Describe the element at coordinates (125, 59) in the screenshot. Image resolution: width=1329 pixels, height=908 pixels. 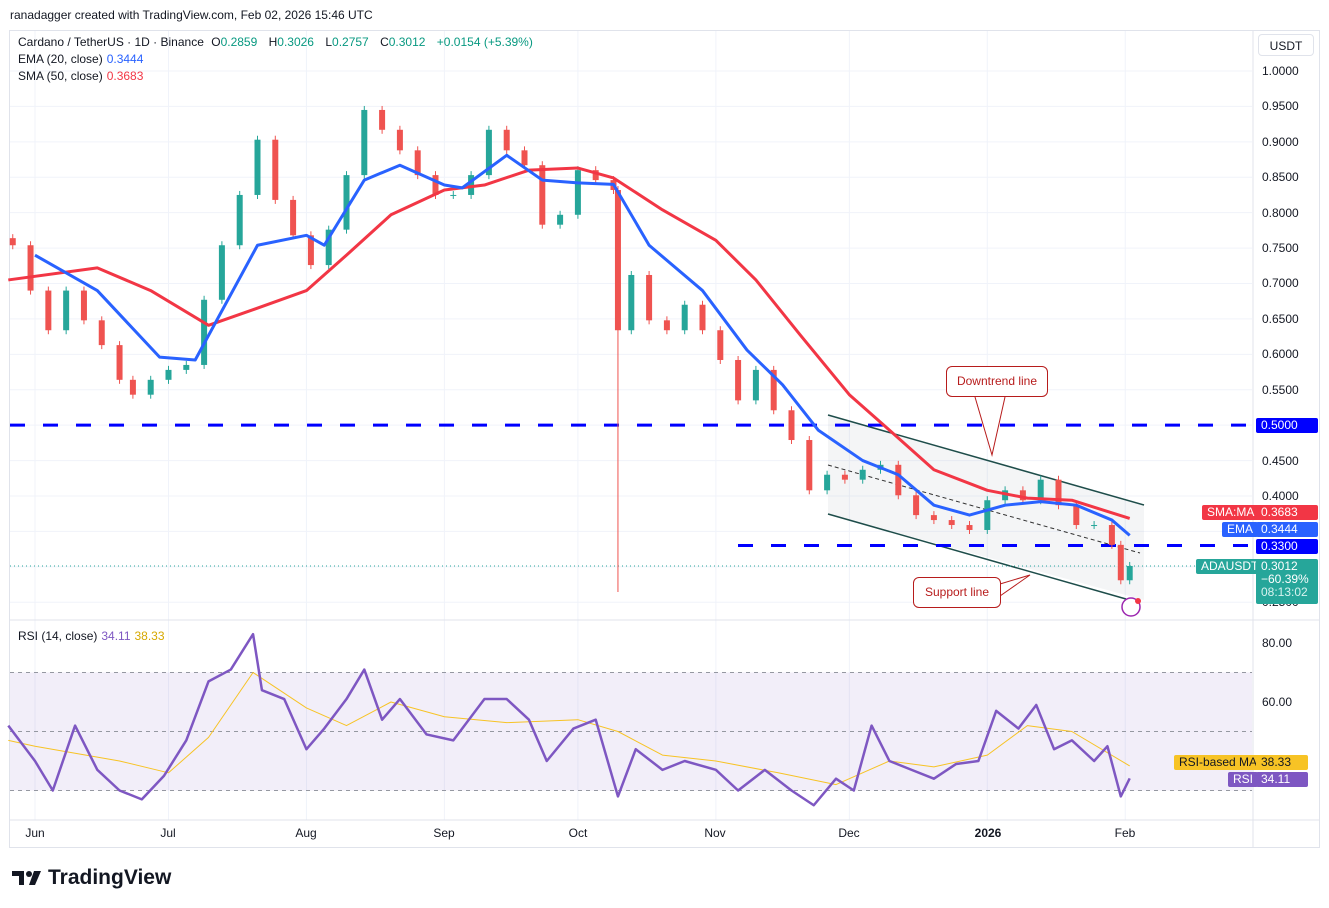
I see `ema-value: 0.3444` at that location.